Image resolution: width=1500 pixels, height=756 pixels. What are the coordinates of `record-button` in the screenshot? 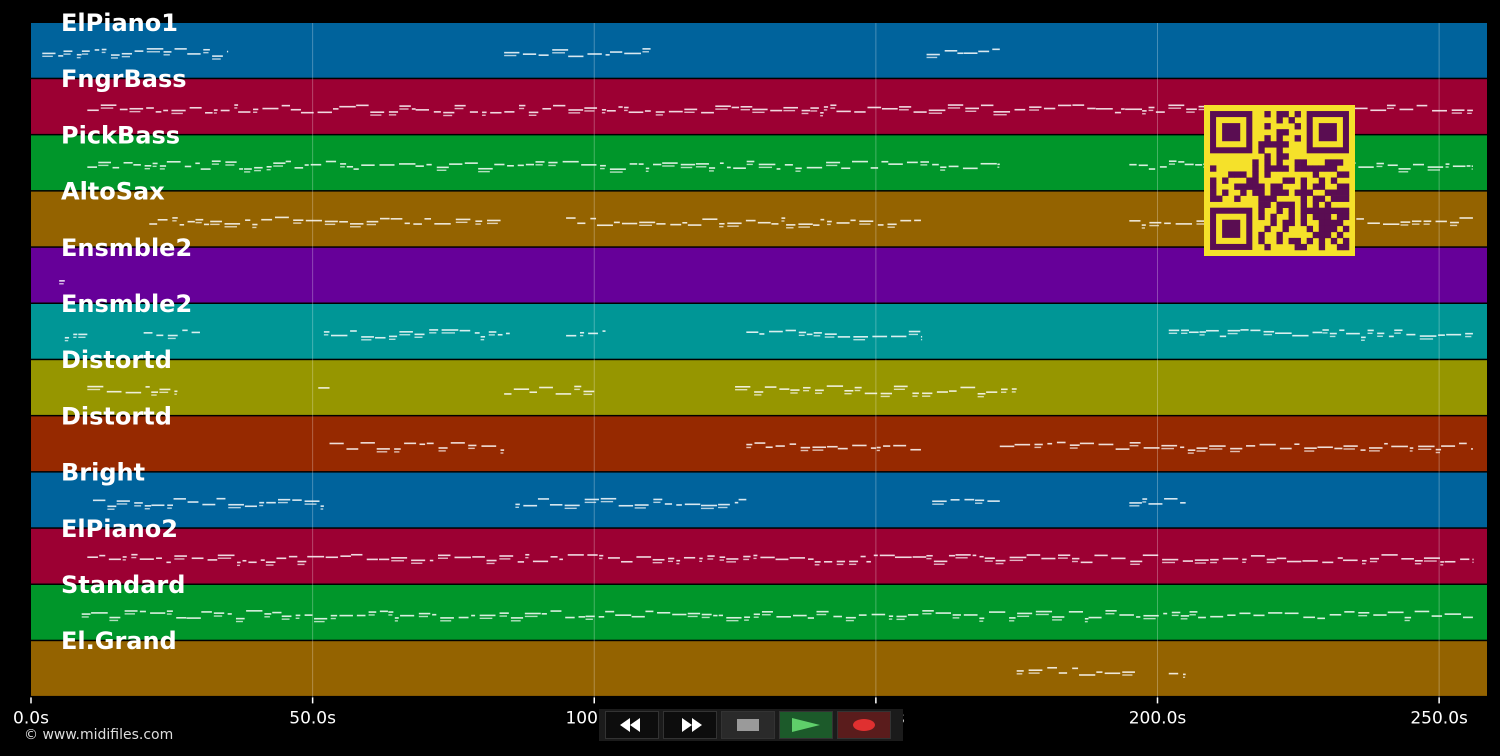 It's located at (864, 725).